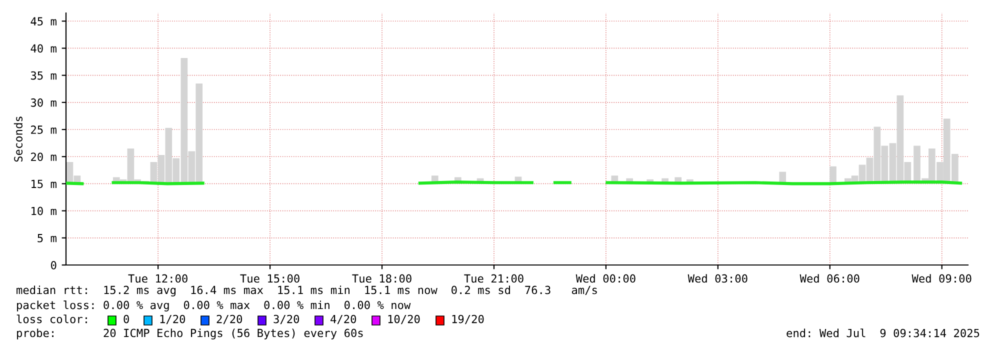 This screenshot has height=347, width=997. I want to click on text: loss color:, so click(51, 319).